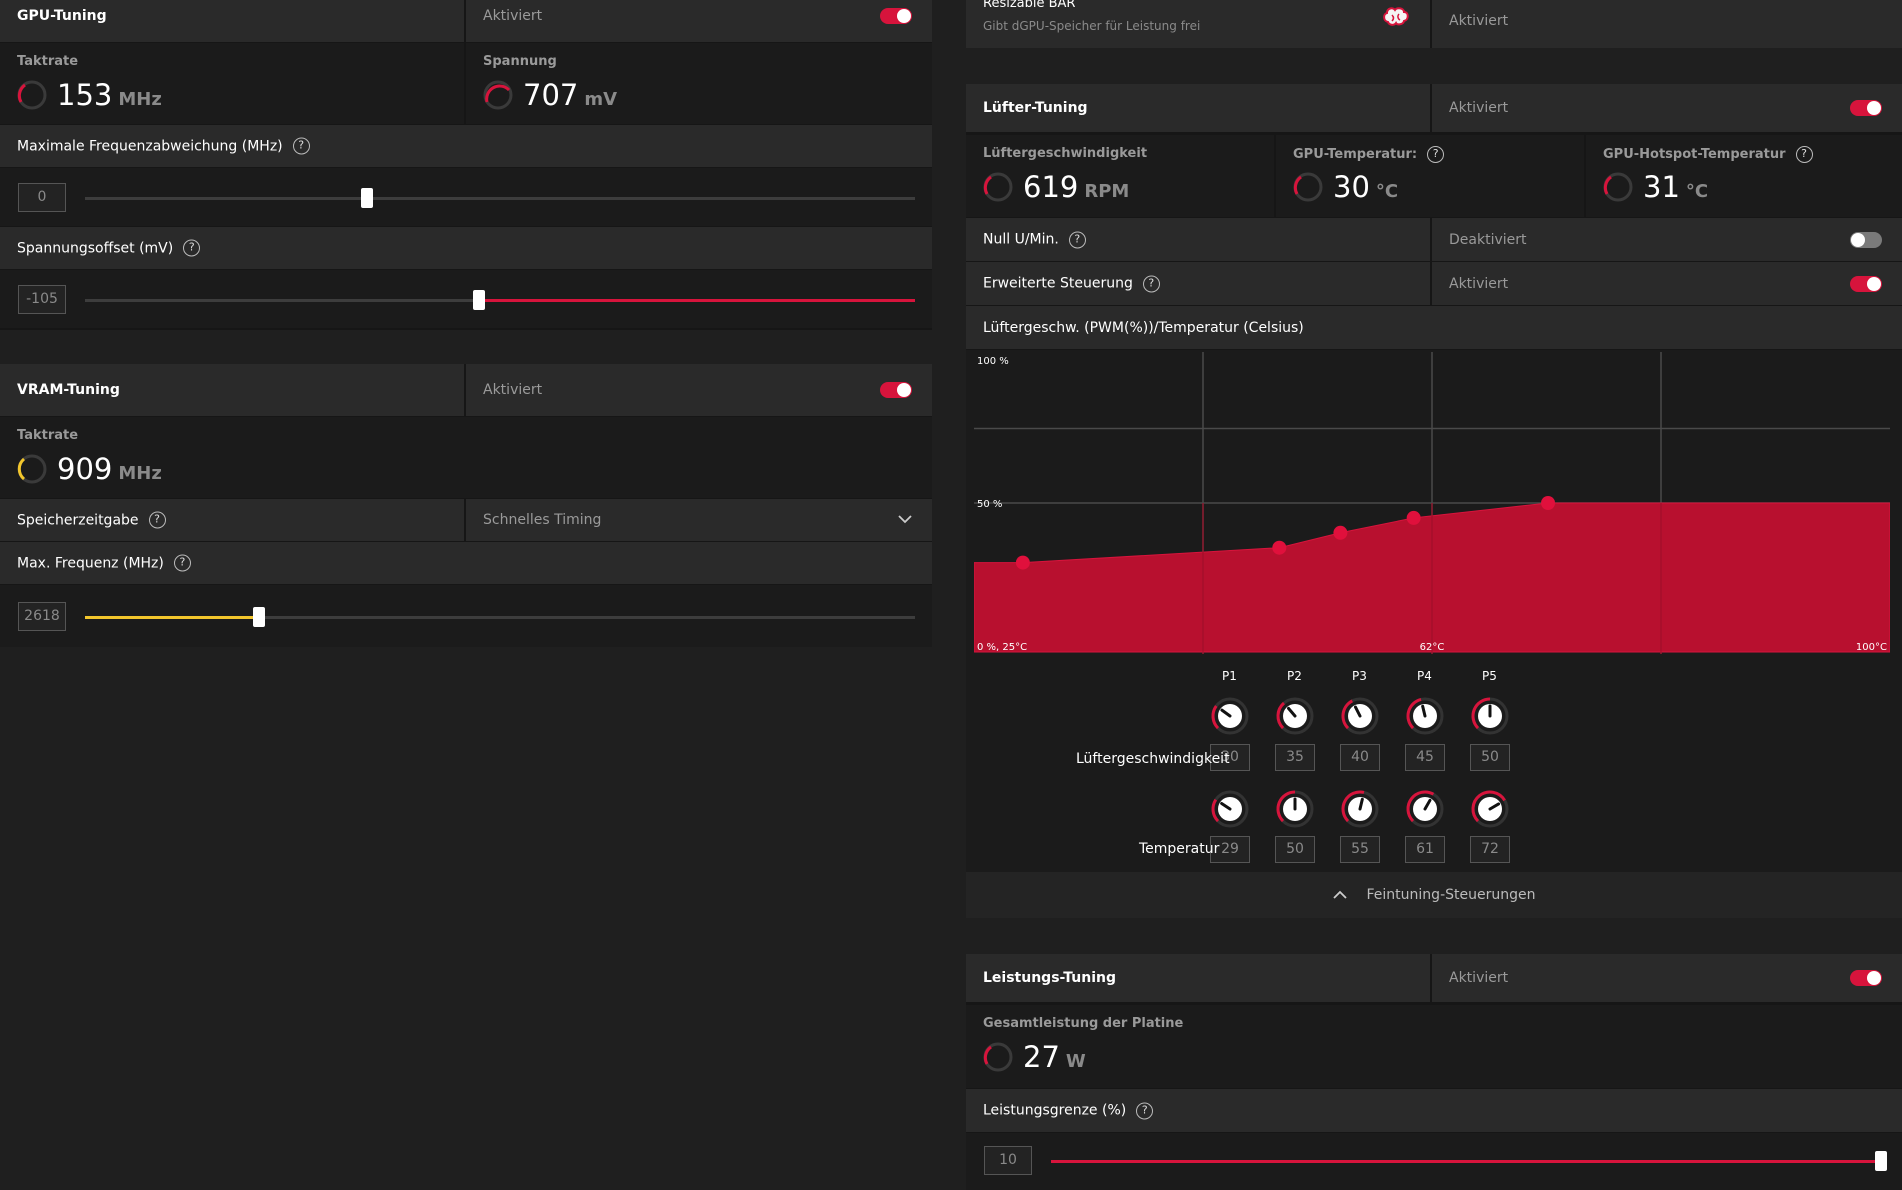  I want to click on row-temp-label: Temperatur, so click(1179, 849).